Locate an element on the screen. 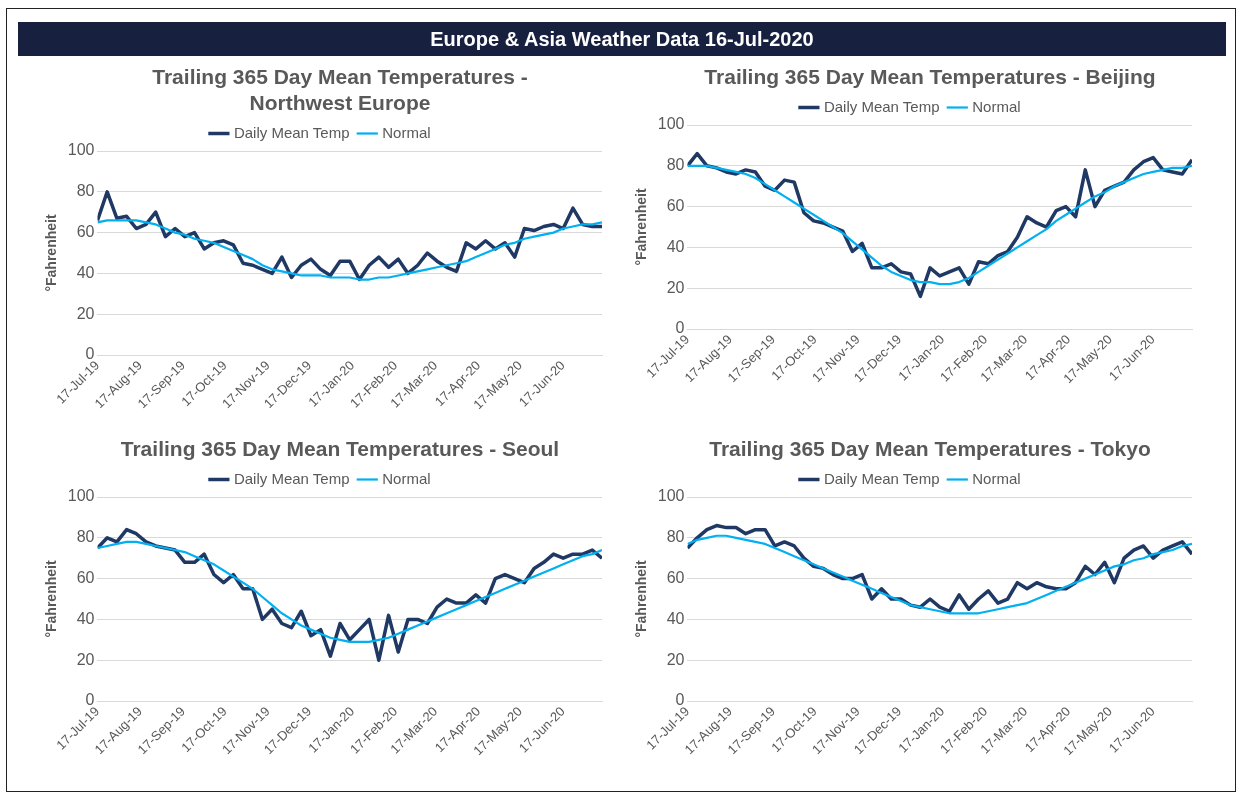 Image resolution: width=1244 pixels, height=800 pixels. text: Europe & Asia Weather Data 16-Jul-2020 is located at coordinates (622, 39).